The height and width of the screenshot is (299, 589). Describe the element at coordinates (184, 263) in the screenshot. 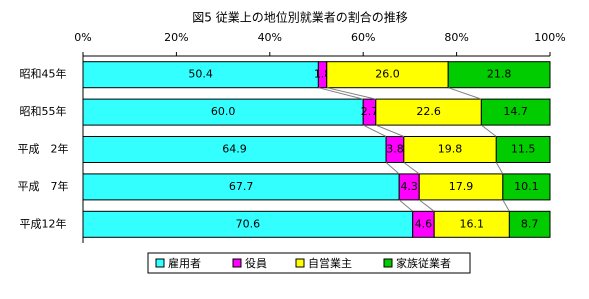

I see `legend-label: 雇用者` at that location.